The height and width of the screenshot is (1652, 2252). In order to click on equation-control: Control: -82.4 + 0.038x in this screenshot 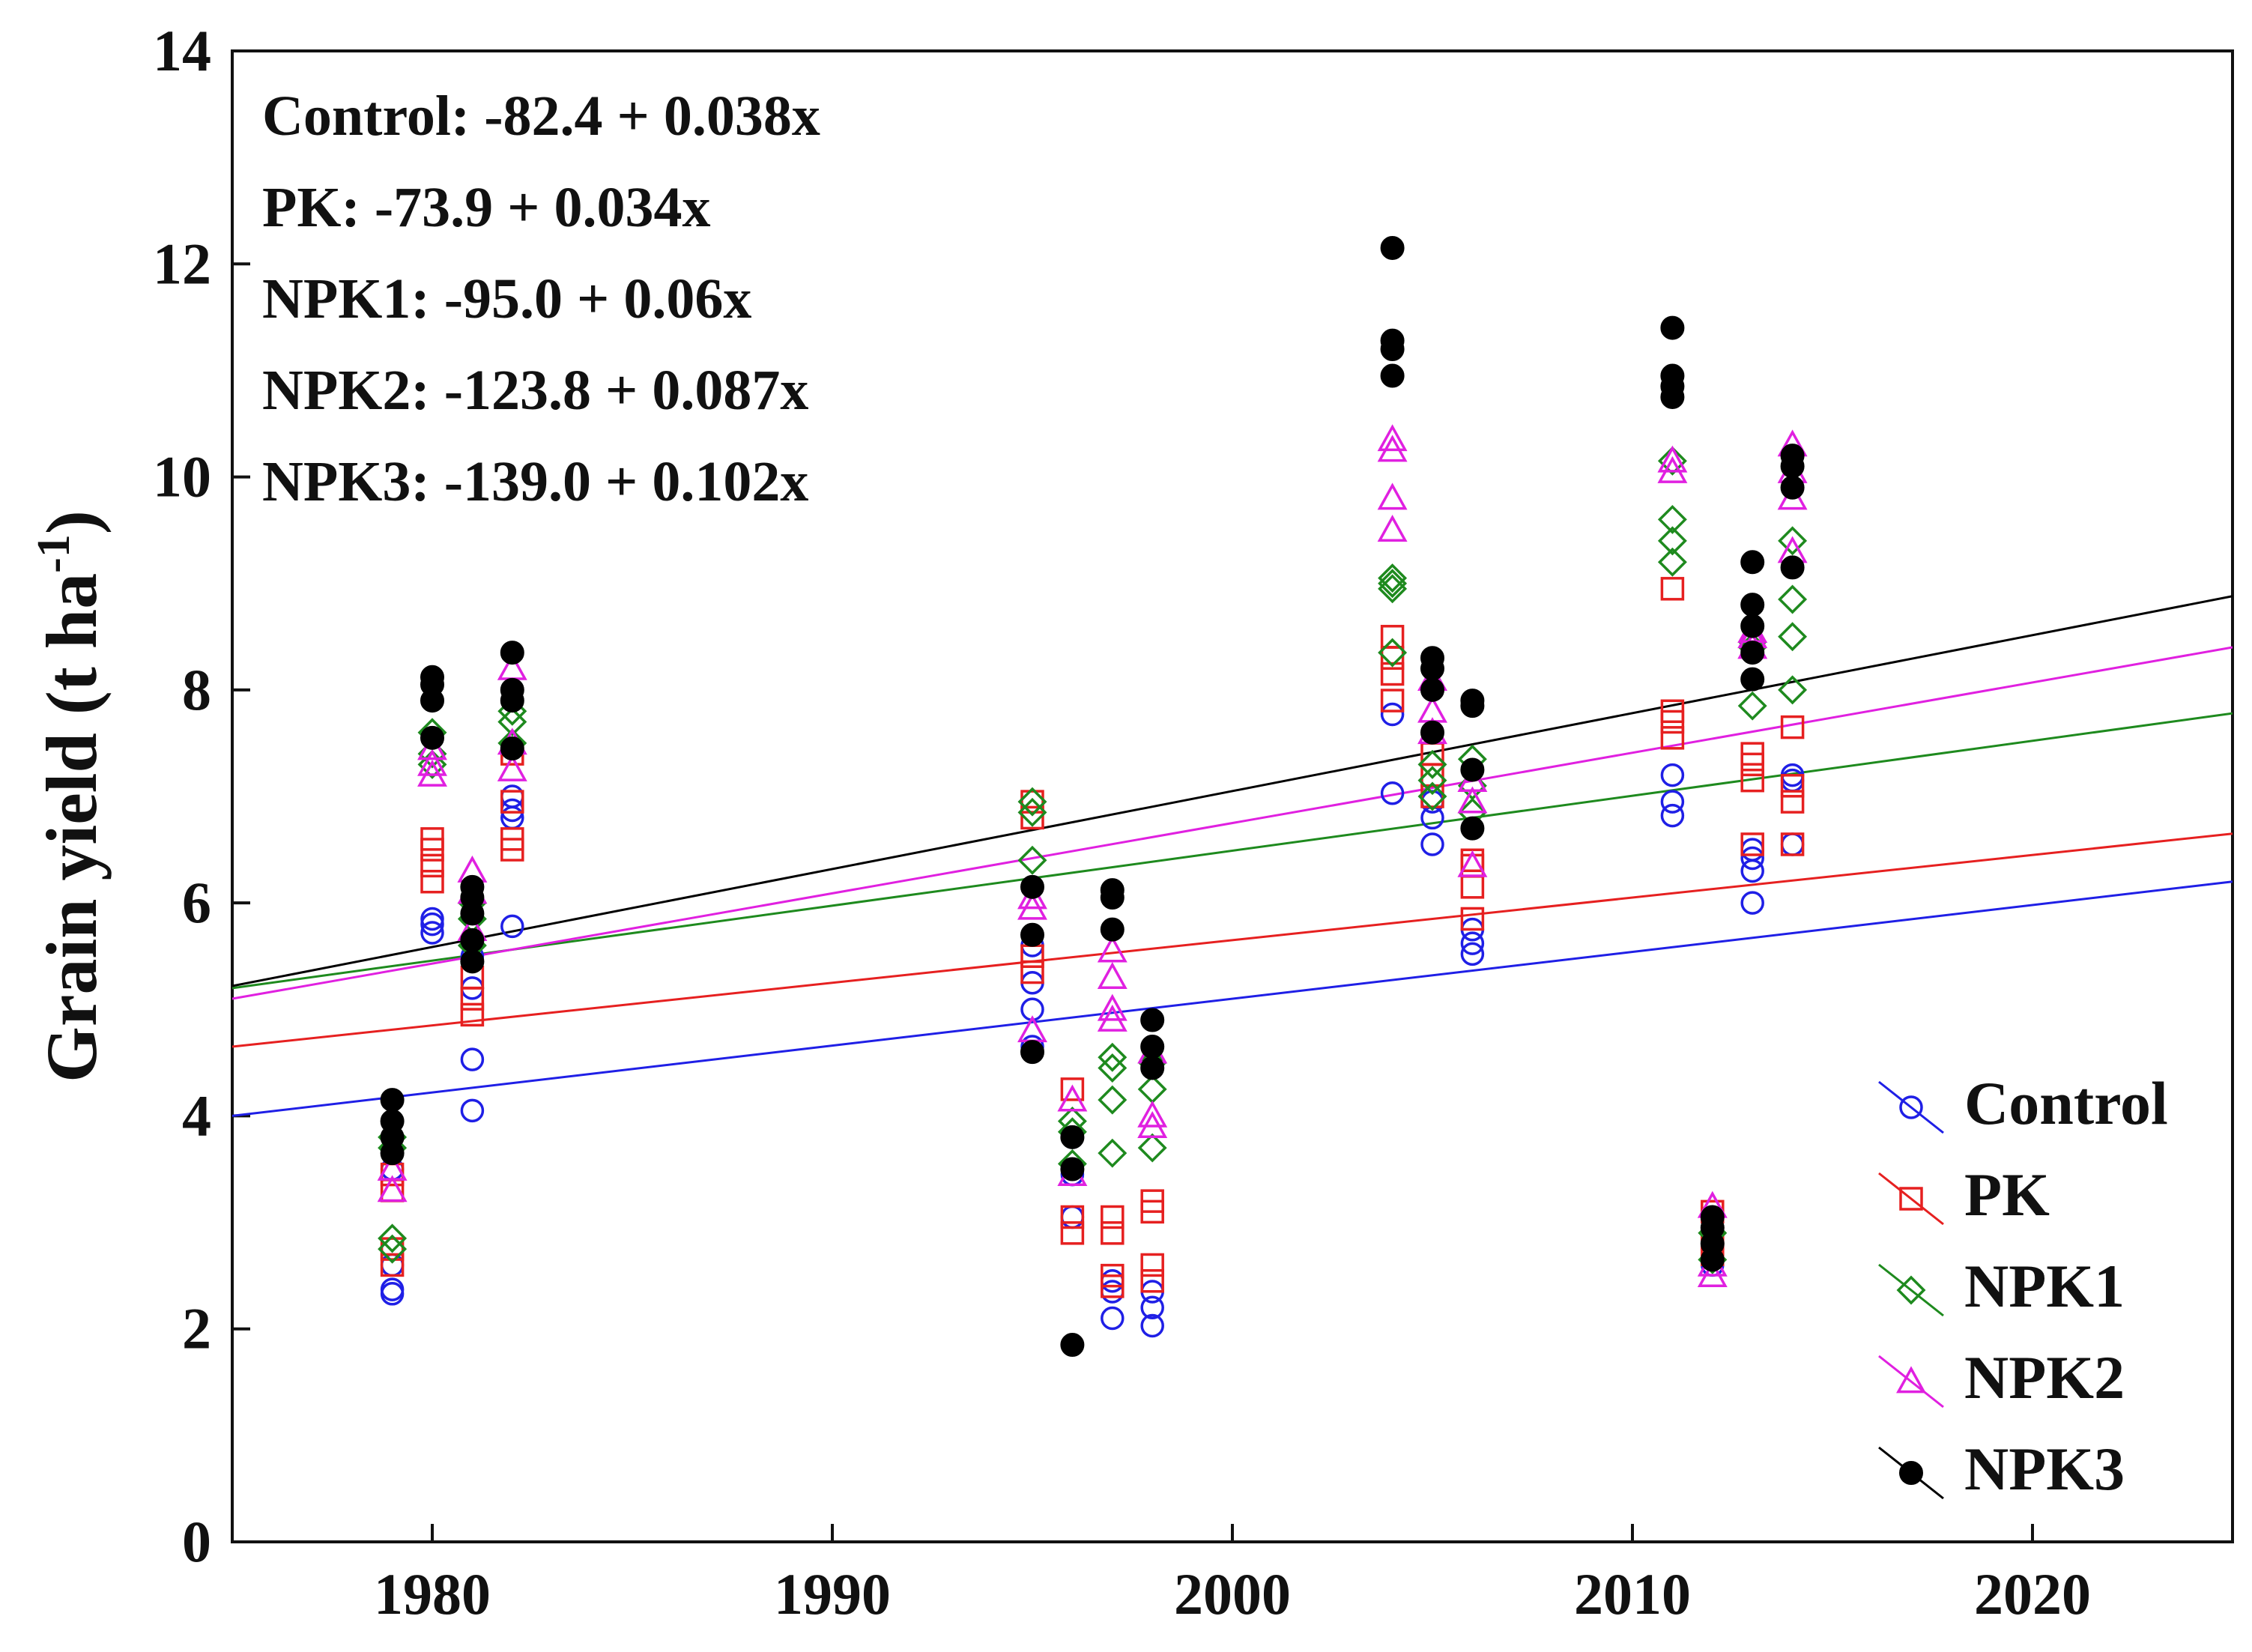, I will do `click(541, 116)`.